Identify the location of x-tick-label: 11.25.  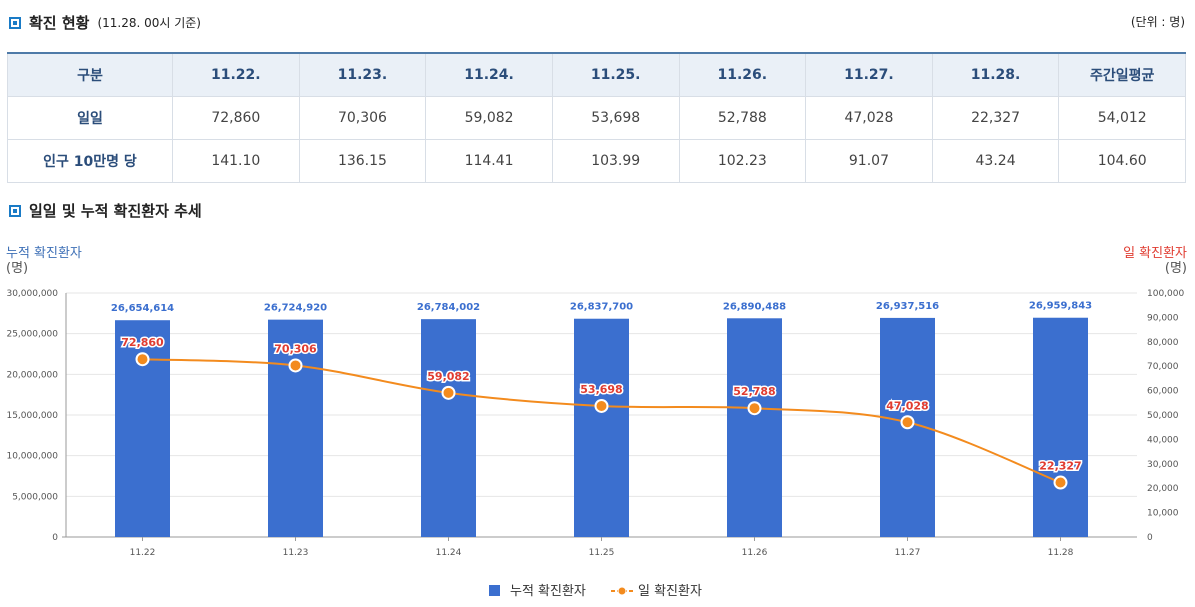
(602, 553).